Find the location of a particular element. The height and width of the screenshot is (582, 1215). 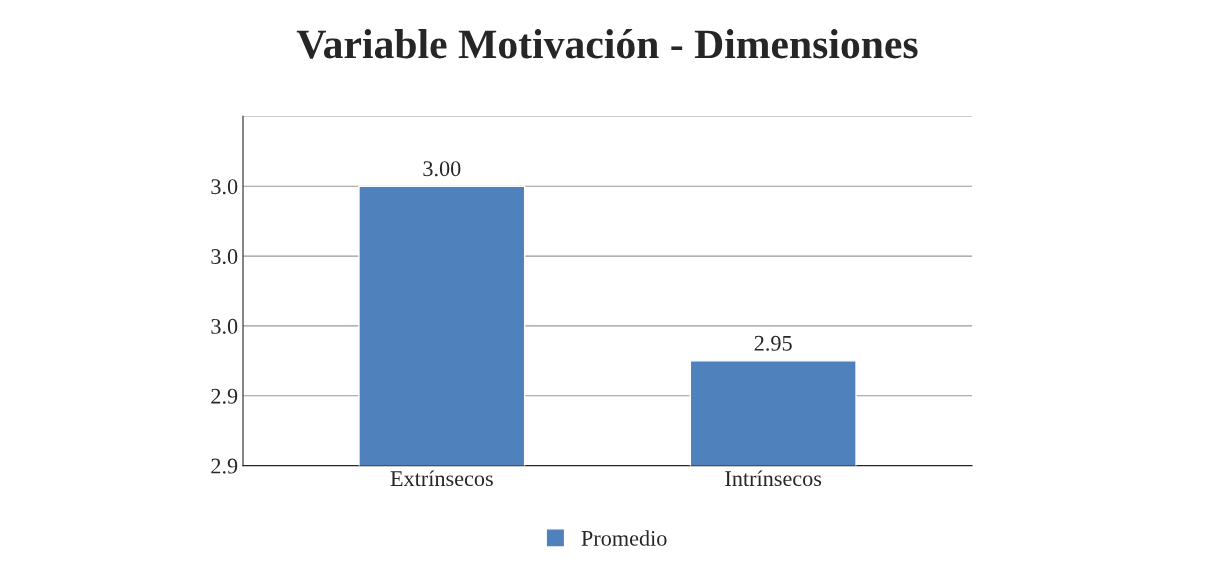

data-label: 3.00 is located at coordinates (442, 169).